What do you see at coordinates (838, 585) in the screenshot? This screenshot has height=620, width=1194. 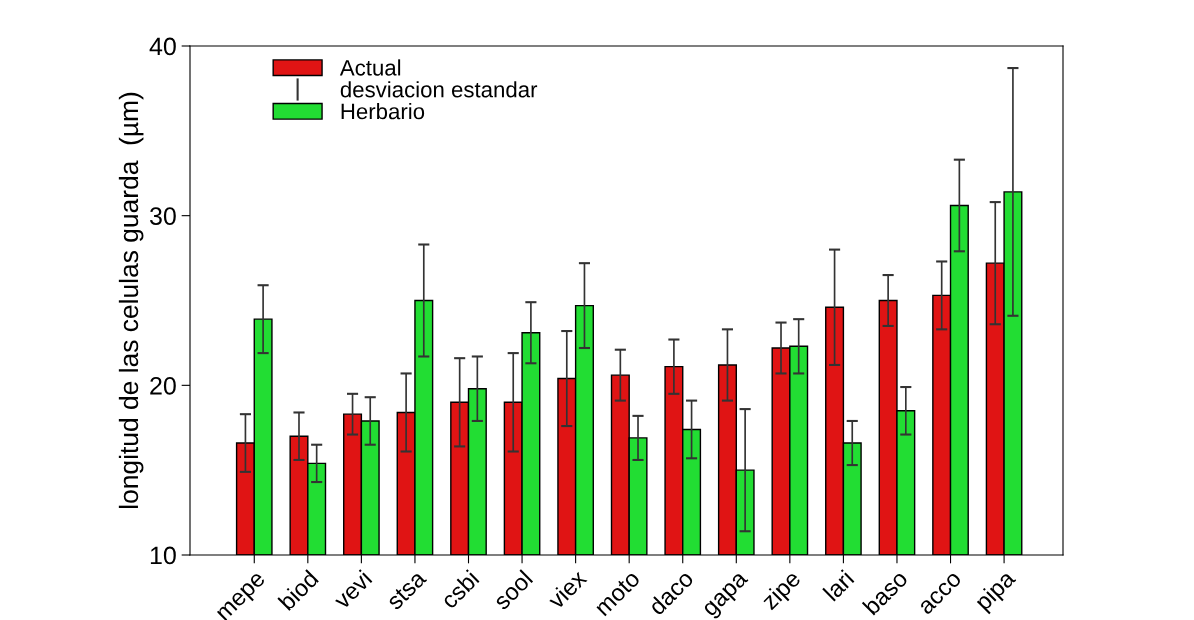 I see `x-tick-label: lari` at bounding box center [838, 585].